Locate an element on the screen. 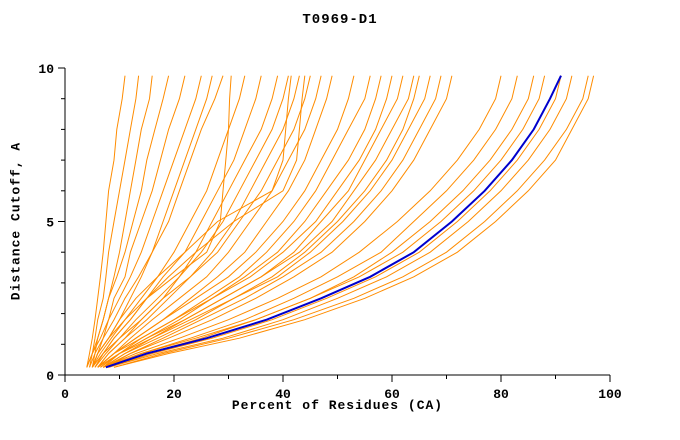 The image size is (680, 440). y-tick-label: 10 is located at coordinates (46, 69).